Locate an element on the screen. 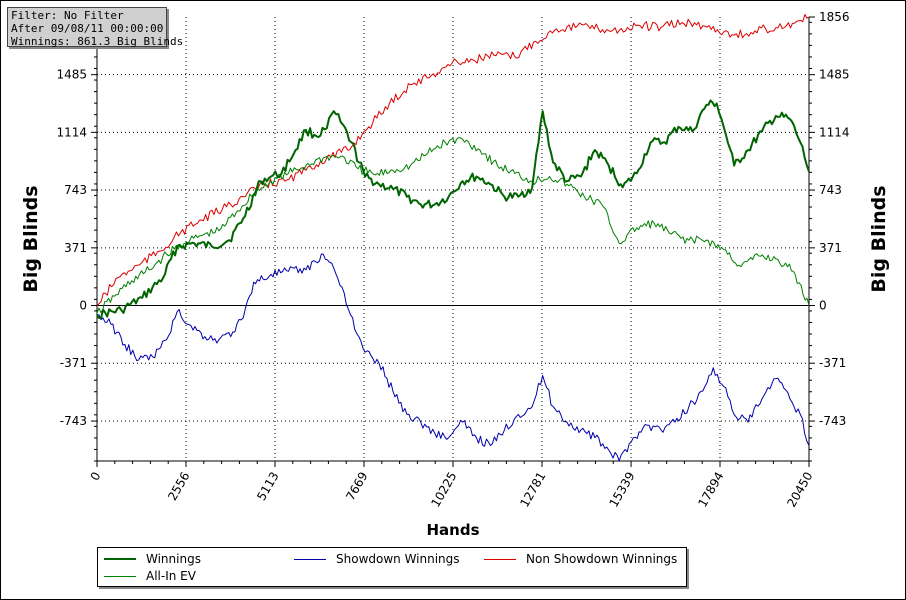 This screenshot has width=906, height=600. legend-swatch-showdown is located at coordinates (310, 559).